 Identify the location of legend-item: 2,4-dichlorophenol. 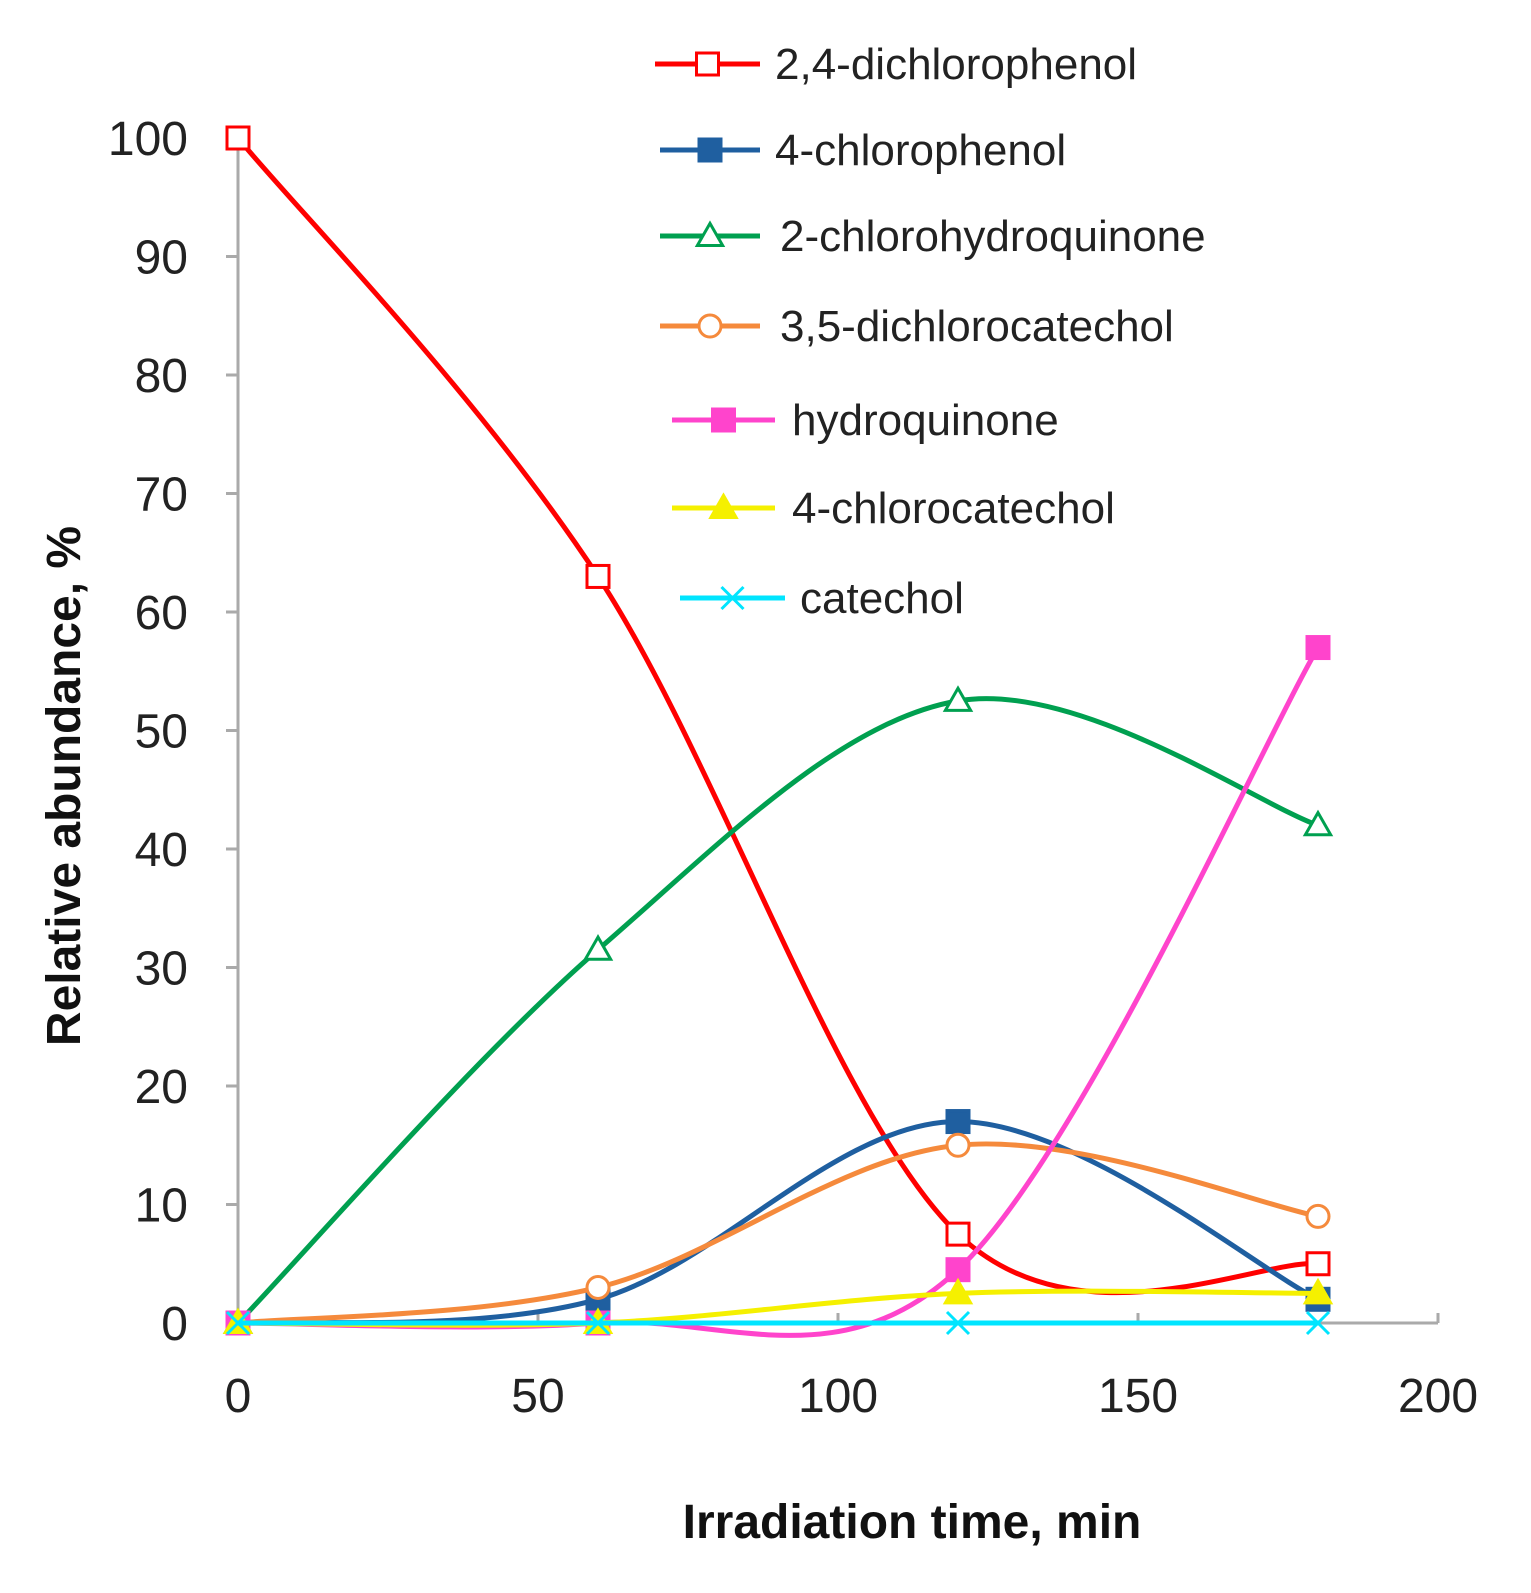
(896, 64).